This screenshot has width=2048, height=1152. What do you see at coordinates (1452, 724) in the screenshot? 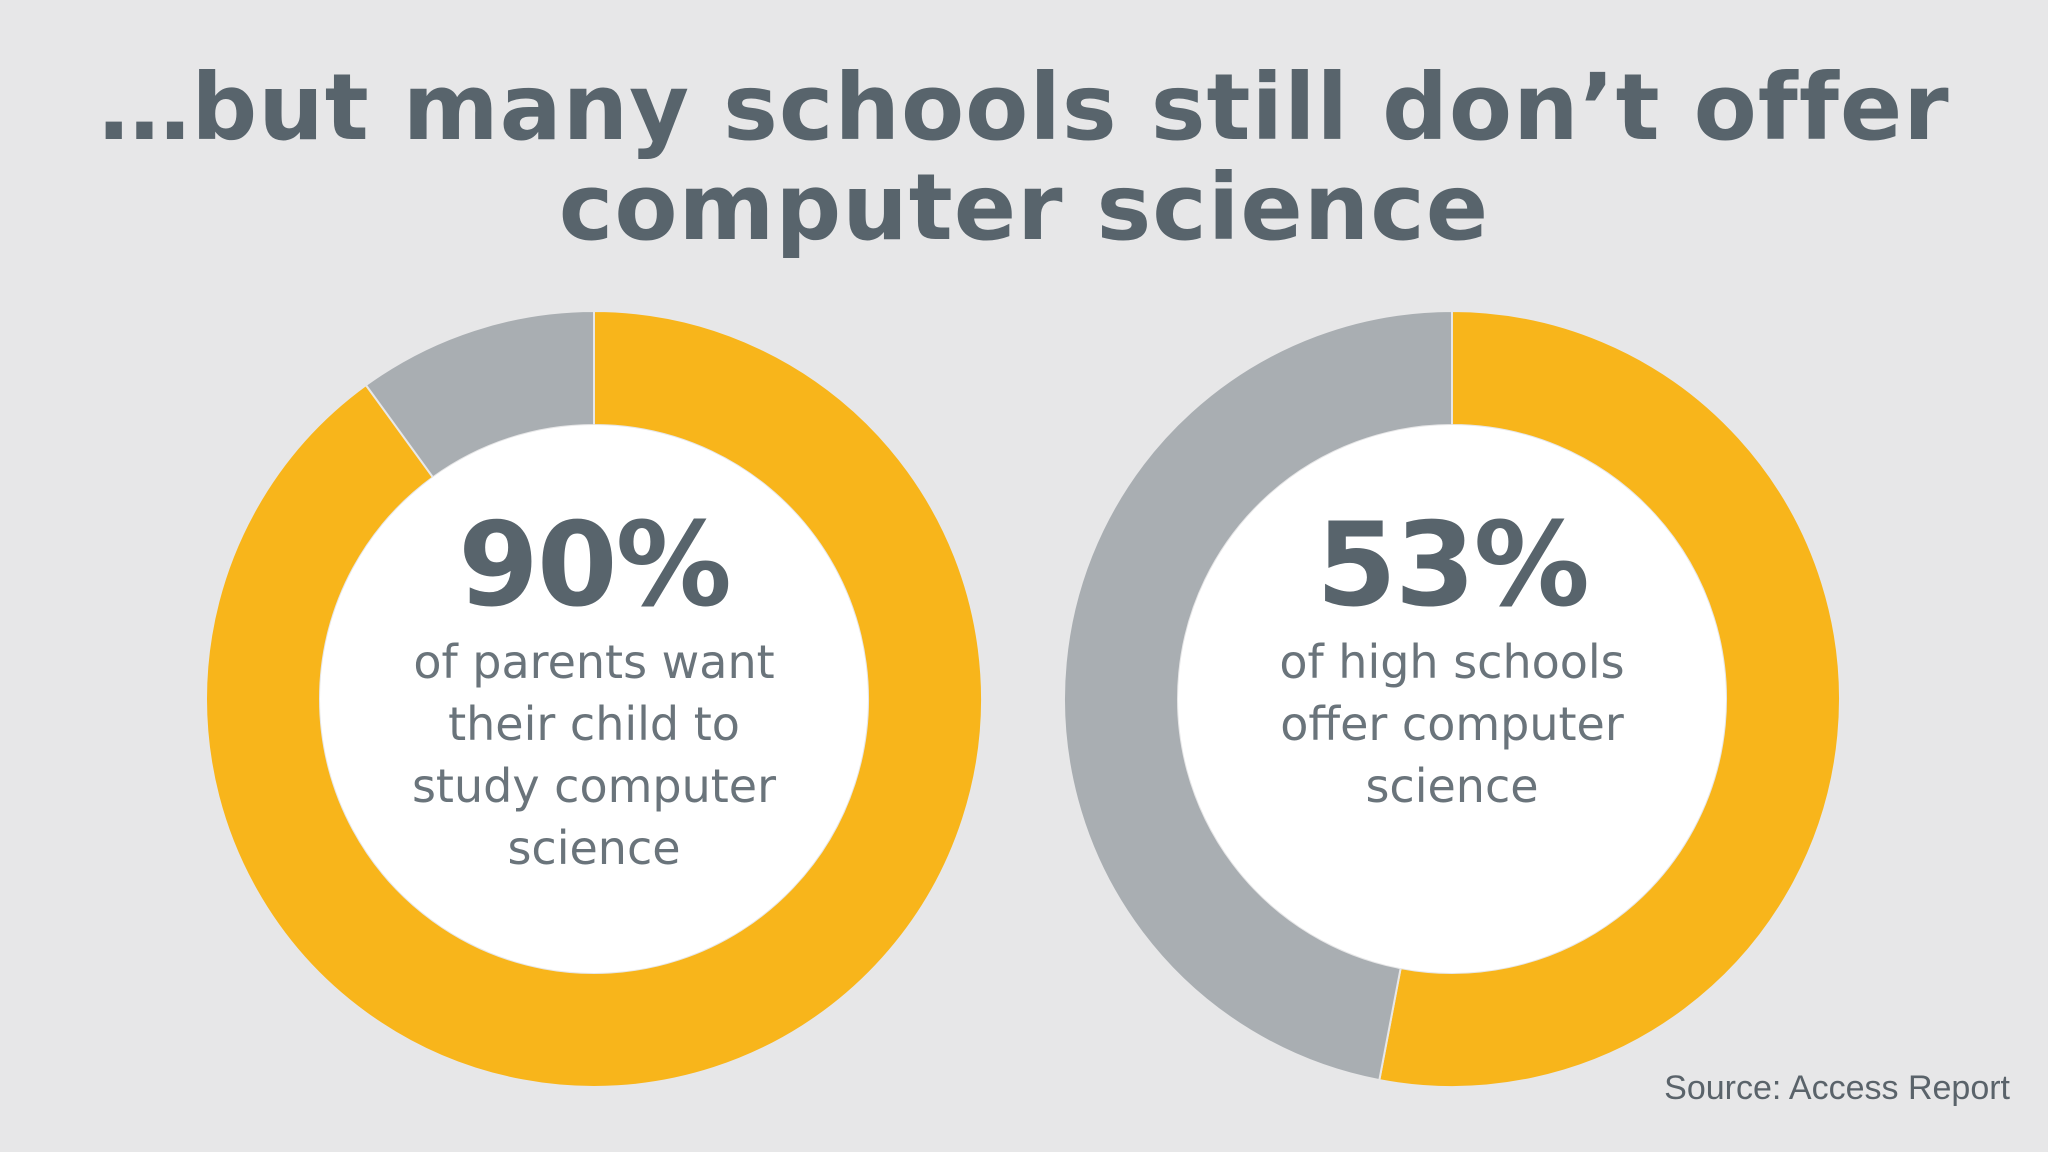
I see `caption-line: offer computer` at bounding box center [1452, 724].